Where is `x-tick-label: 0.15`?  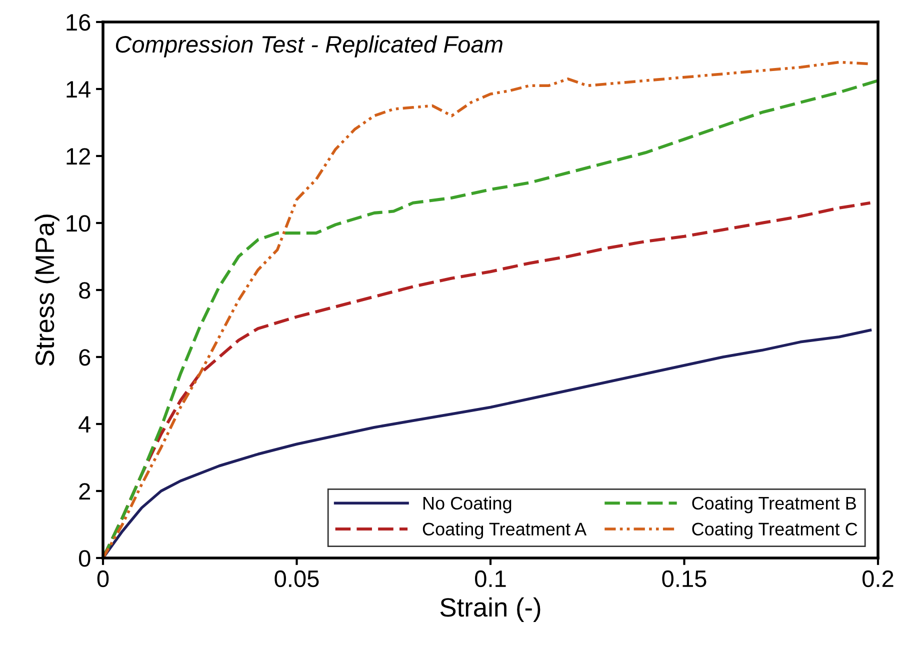 x-tick-label: 0.15 is located at coordinates (684, 579).